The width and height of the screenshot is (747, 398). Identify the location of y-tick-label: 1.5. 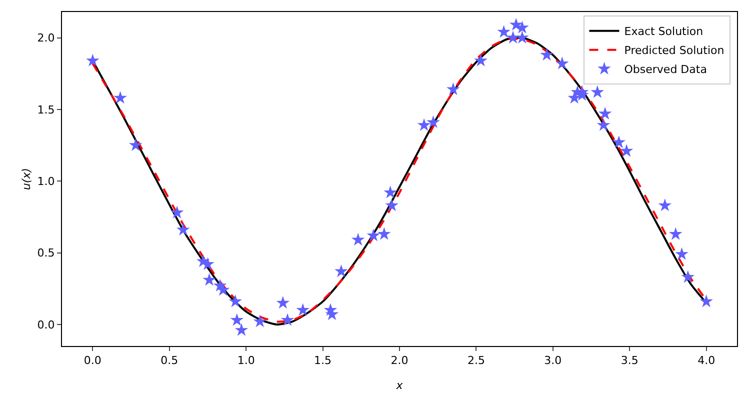
(46, 109).